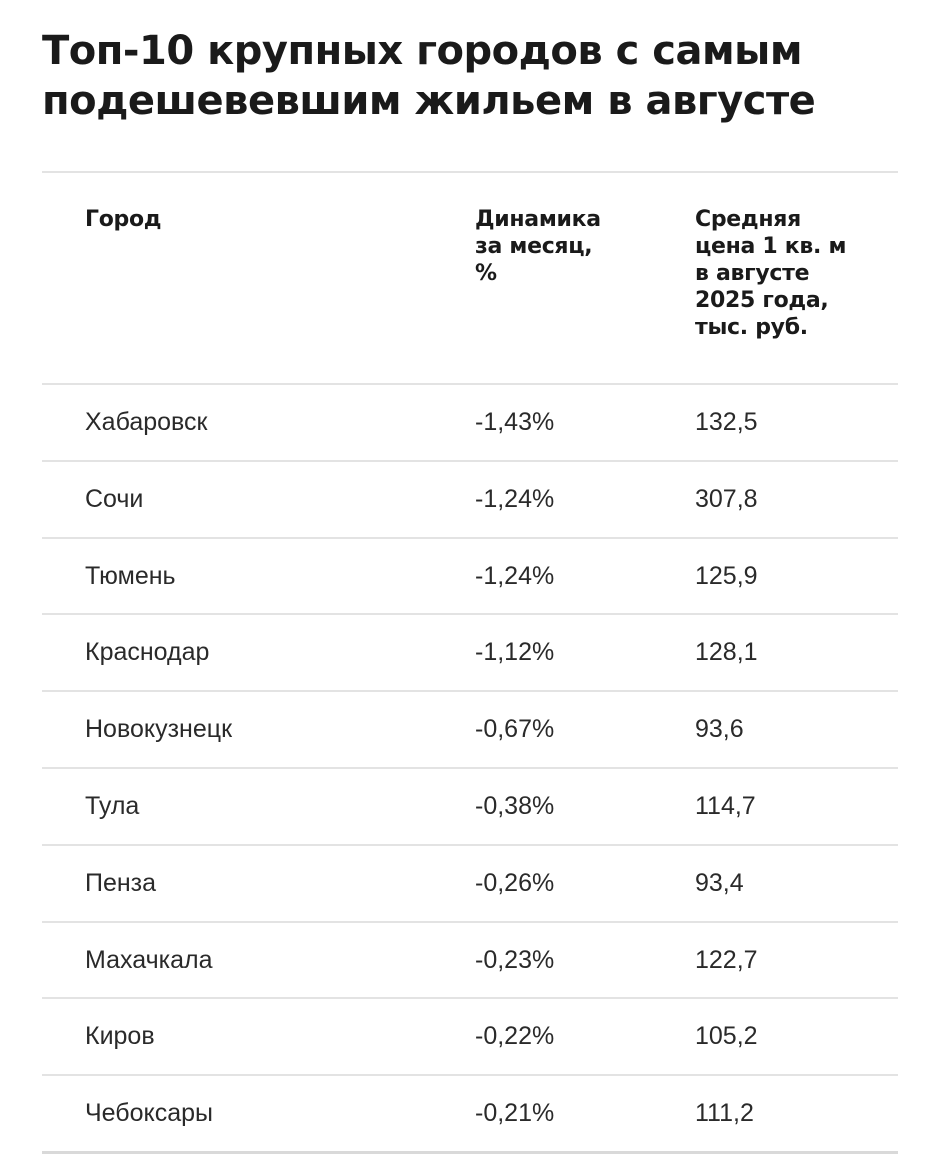 This screenshot has width=940, height=1154. I want to click on city-cell: Киров, so click(120, 1036).